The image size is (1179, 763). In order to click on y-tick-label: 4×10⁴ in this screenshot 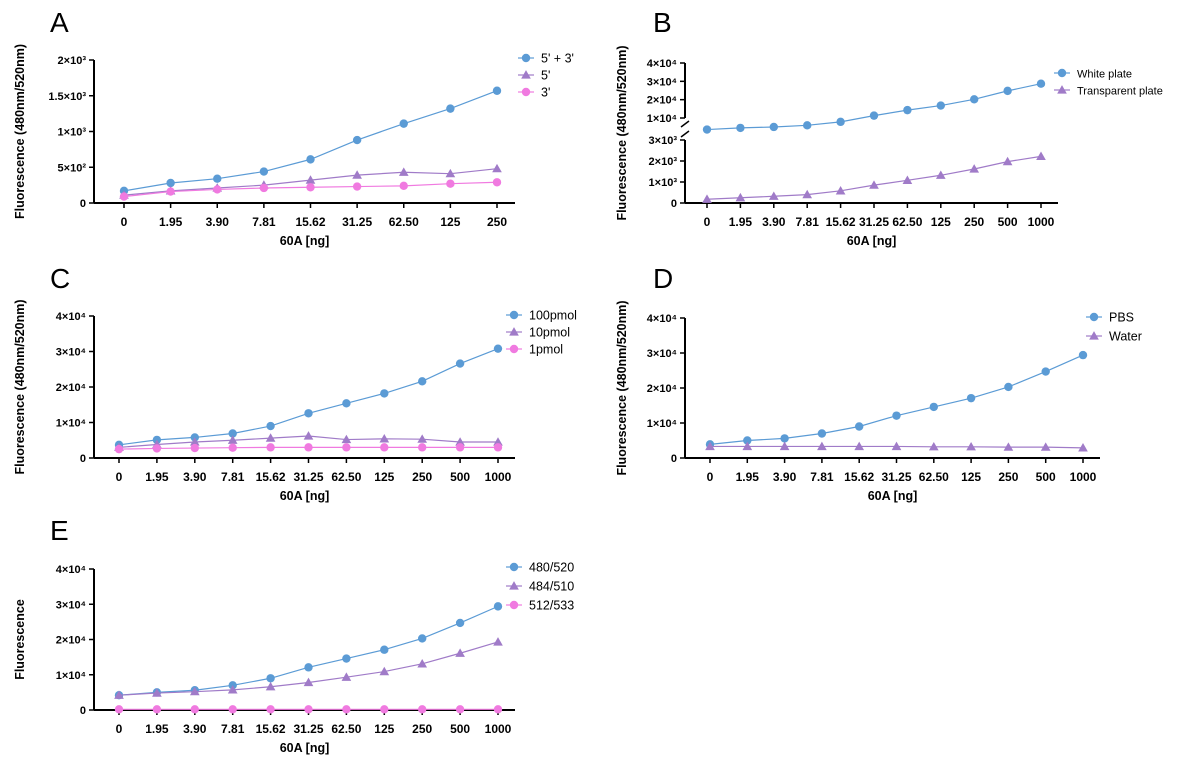, I will do `click(662, 319)`.